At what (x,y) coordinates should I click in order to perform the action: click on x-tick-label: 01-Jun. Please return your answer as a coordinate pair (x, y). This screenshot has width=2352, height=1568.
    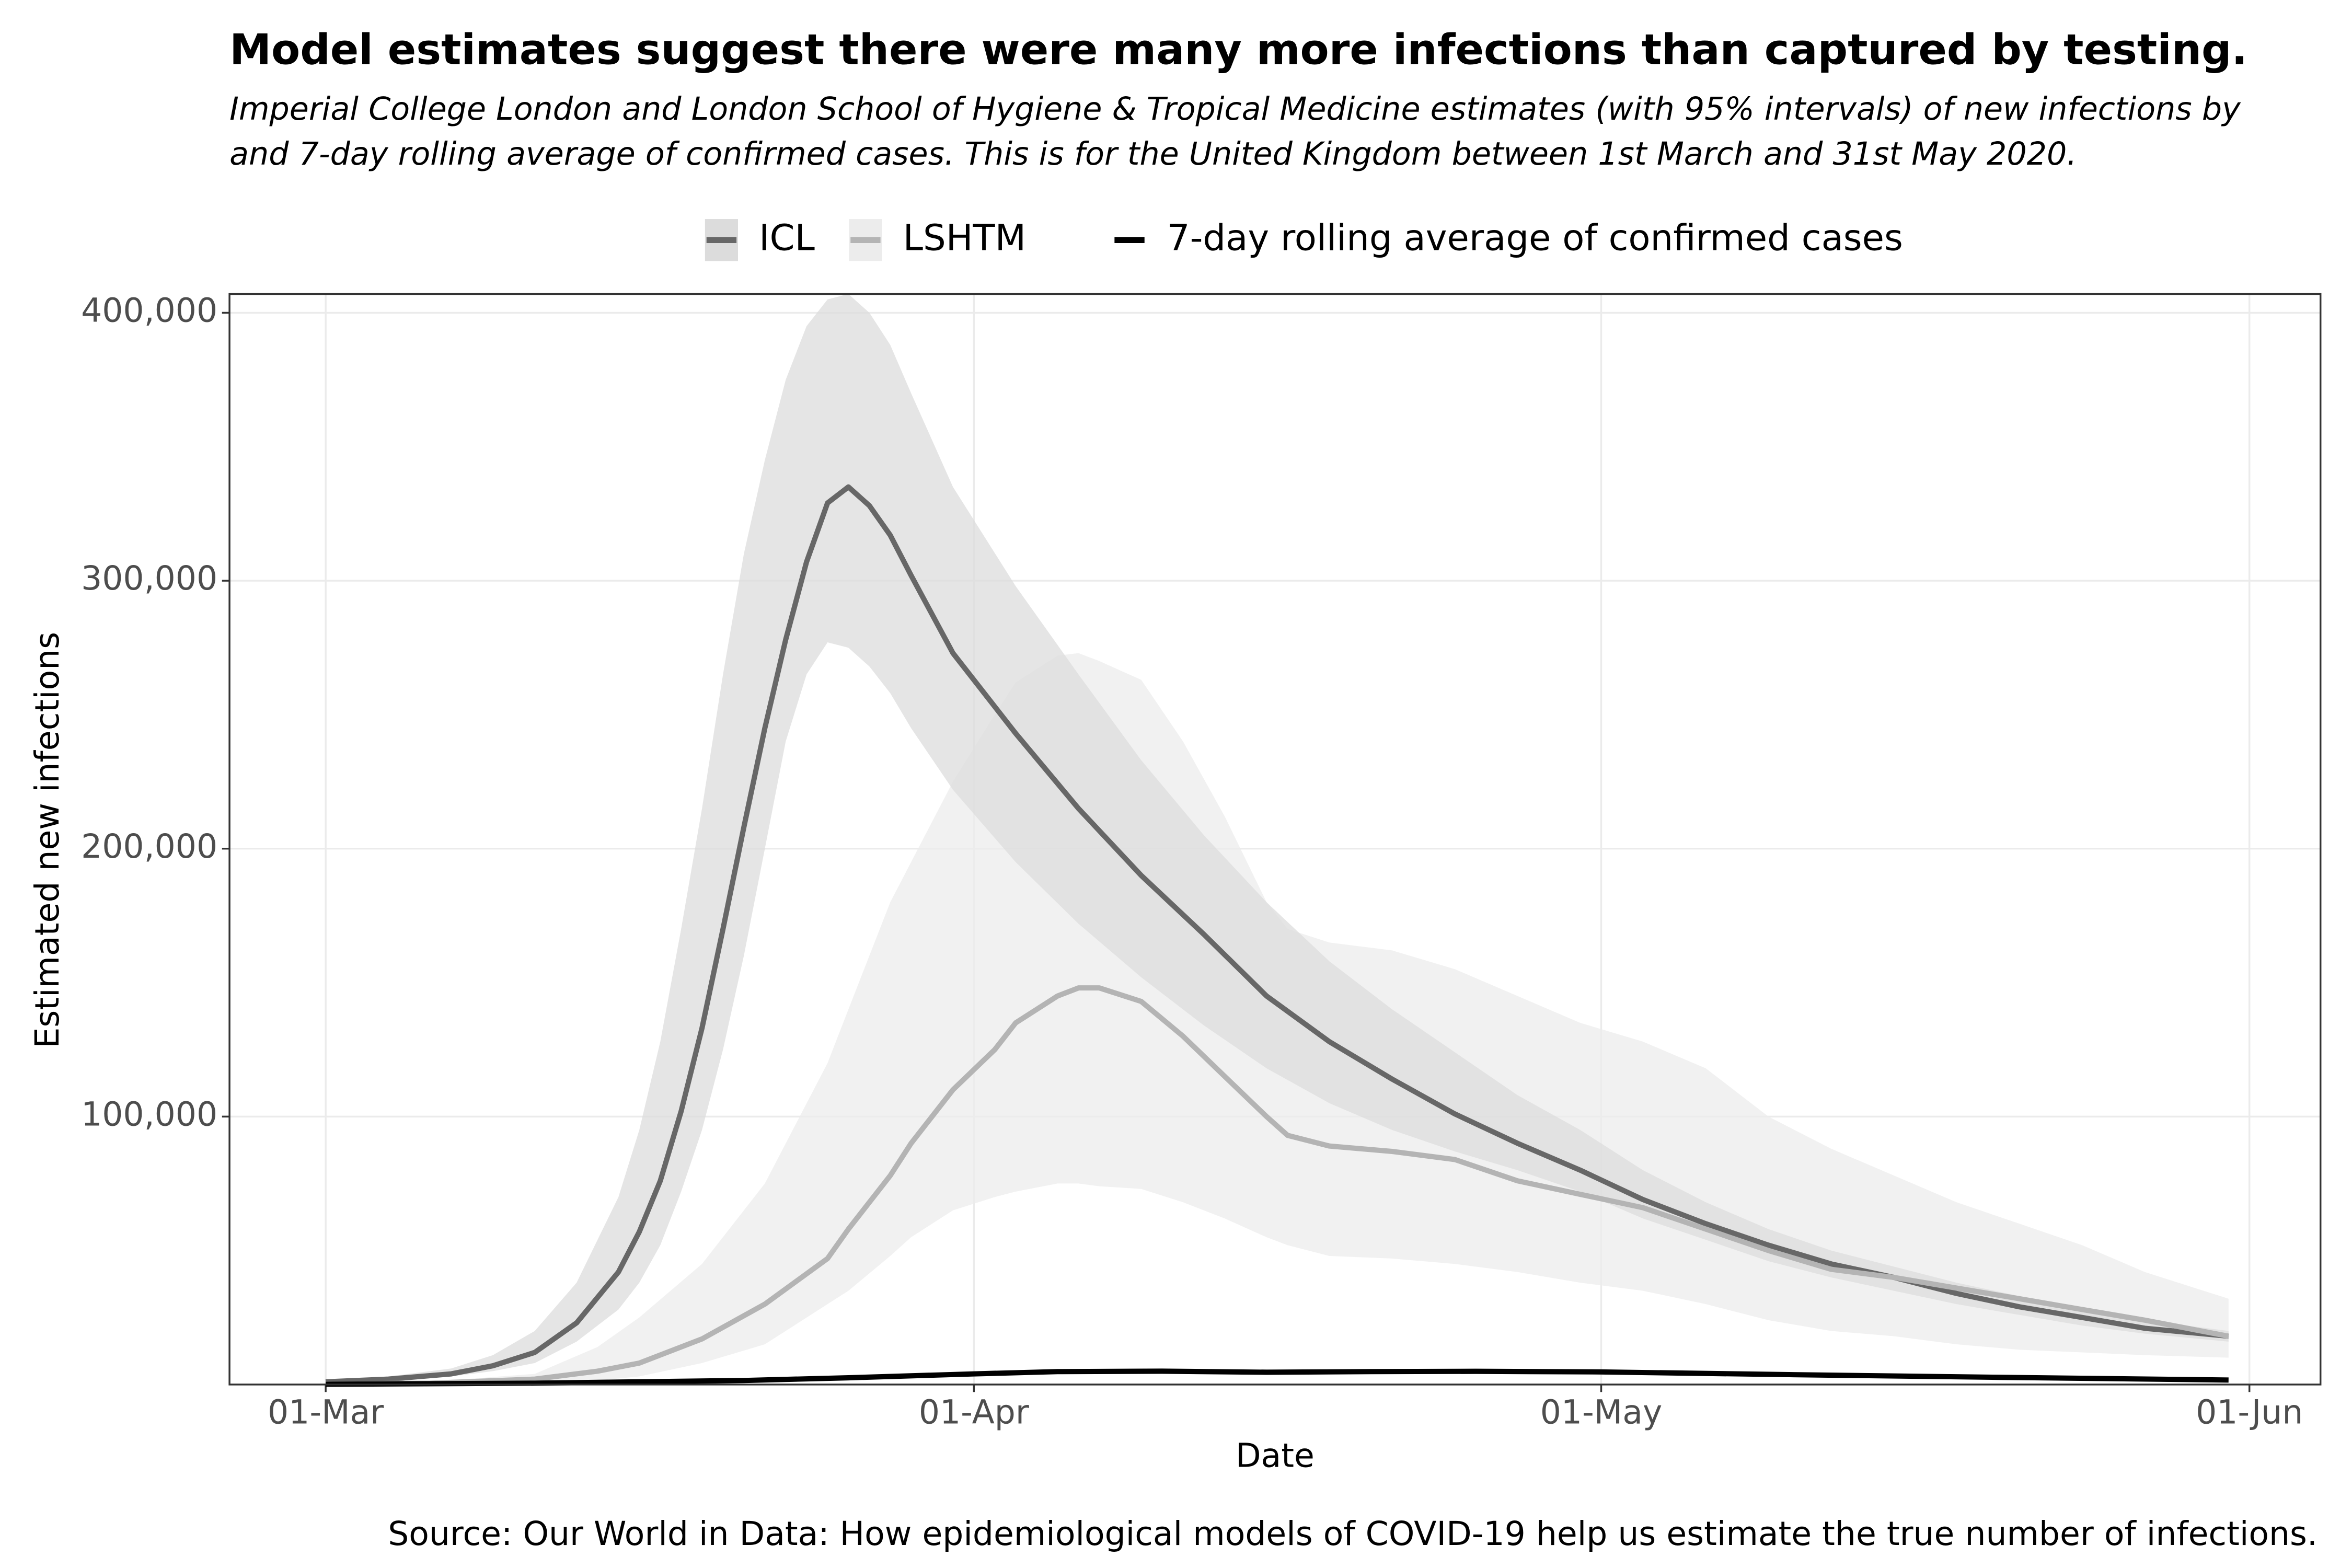
    Looking at the image, I should click on (2249, 1411).